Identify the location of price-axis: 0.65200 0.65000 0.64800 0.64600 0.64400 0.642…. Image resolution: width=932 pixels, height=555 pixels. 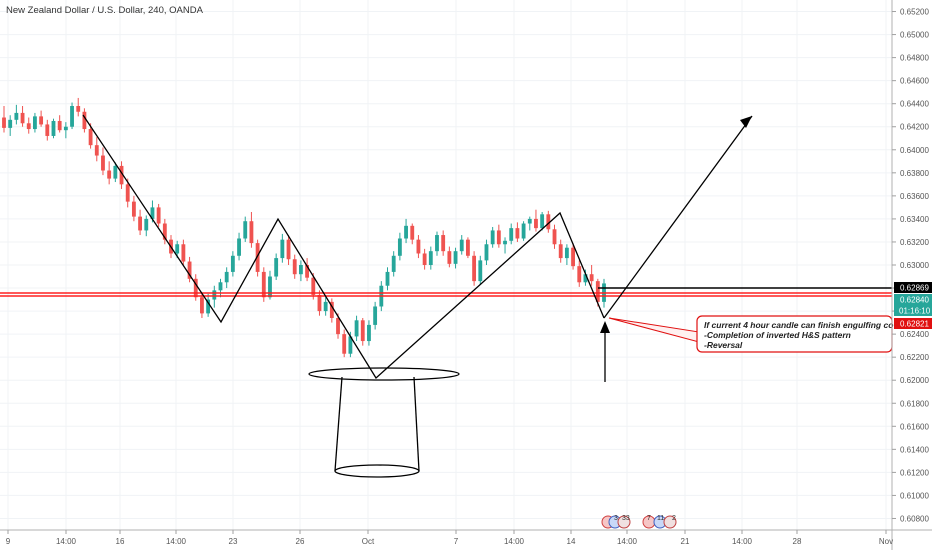
(910, 266).